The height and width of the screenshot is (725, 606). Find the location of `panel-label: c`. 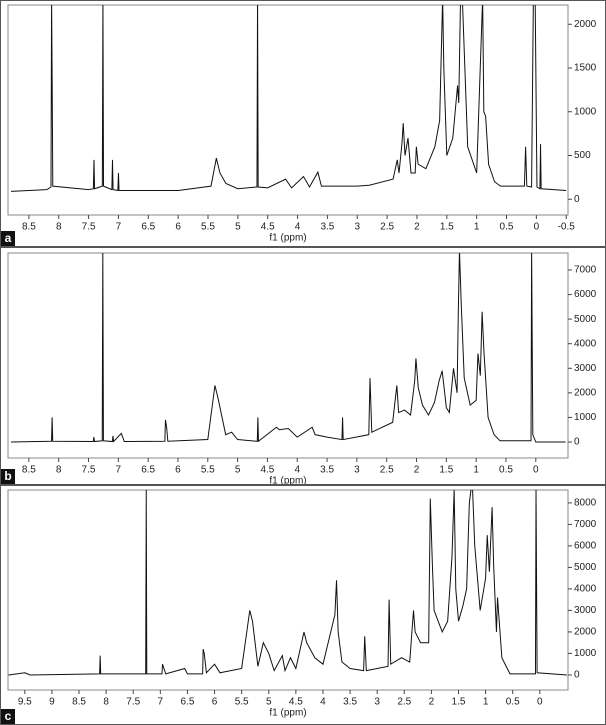

panel-label: c is located at coordinates (8, 716).